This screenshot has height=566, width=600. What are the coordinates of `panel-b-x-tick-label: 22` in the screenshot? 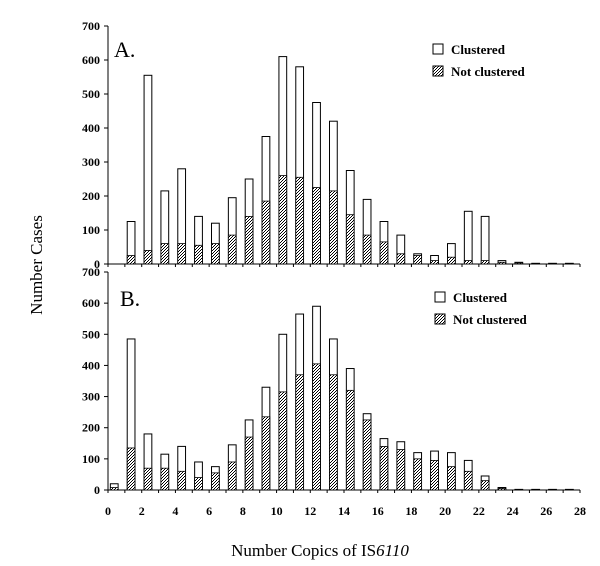 It's located at (479, 511).